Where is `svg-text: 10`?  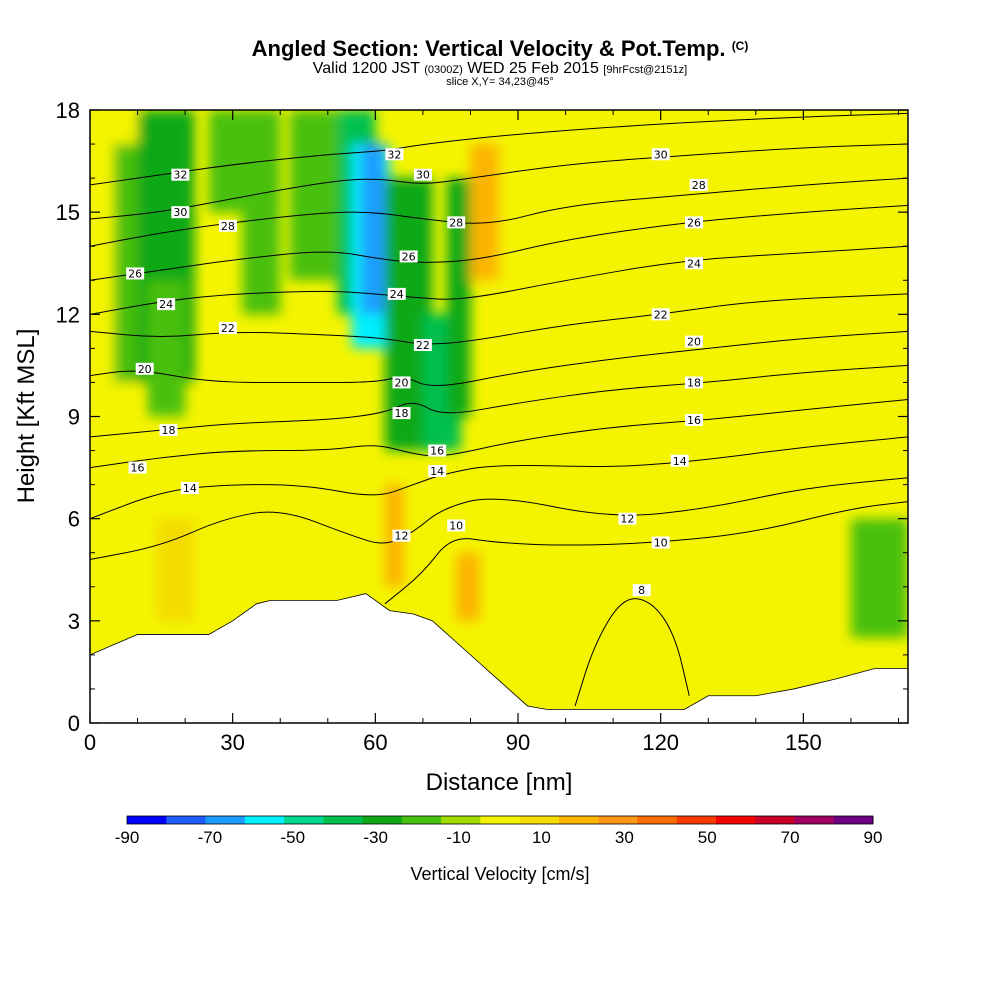 svg-text: 10 is located at coordinates (456, 525).